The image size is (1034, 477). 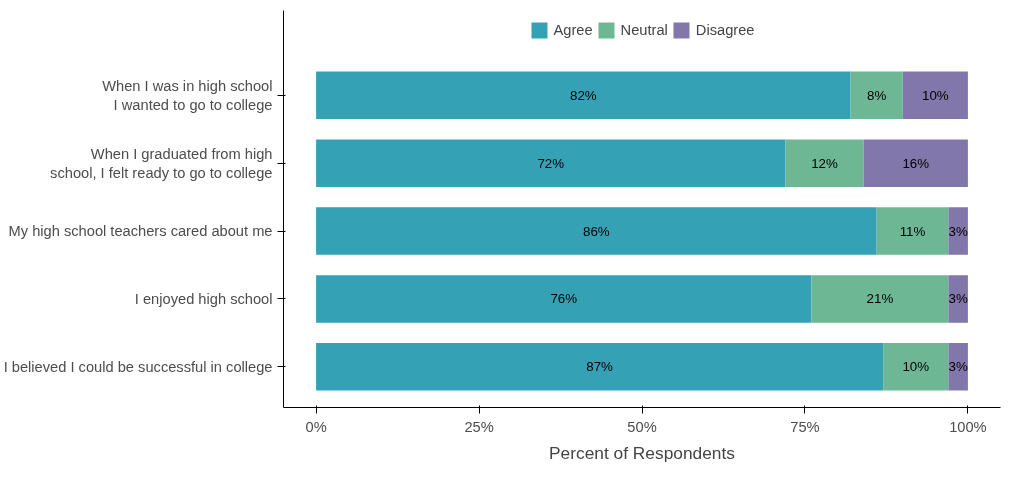 I want to click on data-label: 76%, so click(x=564, y=299).